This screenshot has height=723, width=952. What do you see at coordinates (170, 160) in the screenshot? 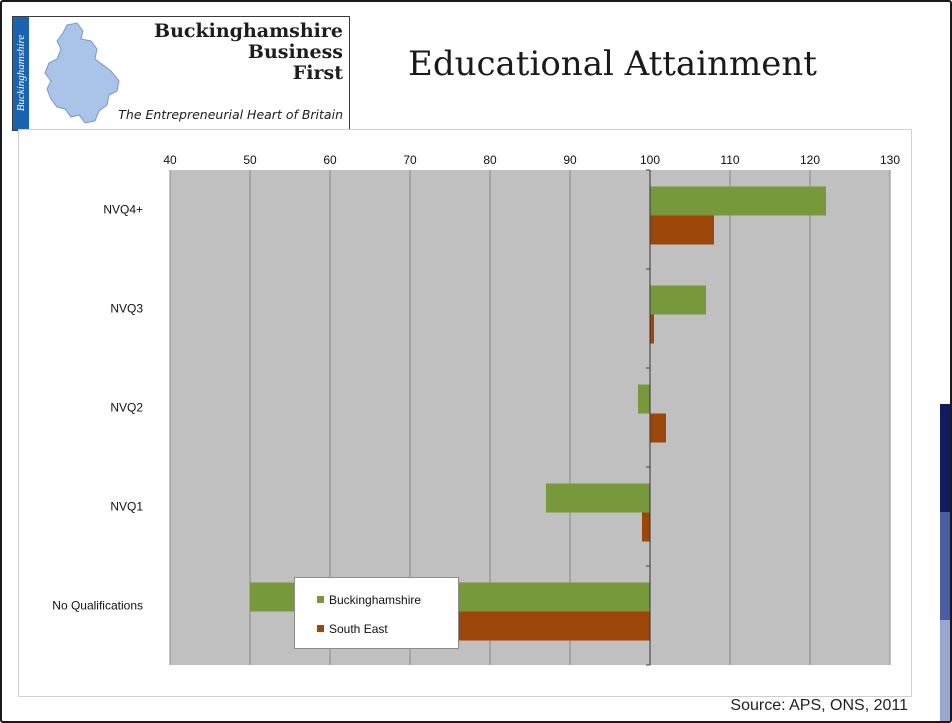
I see `x-tick-label: 40` at bounding box center [170, 160].